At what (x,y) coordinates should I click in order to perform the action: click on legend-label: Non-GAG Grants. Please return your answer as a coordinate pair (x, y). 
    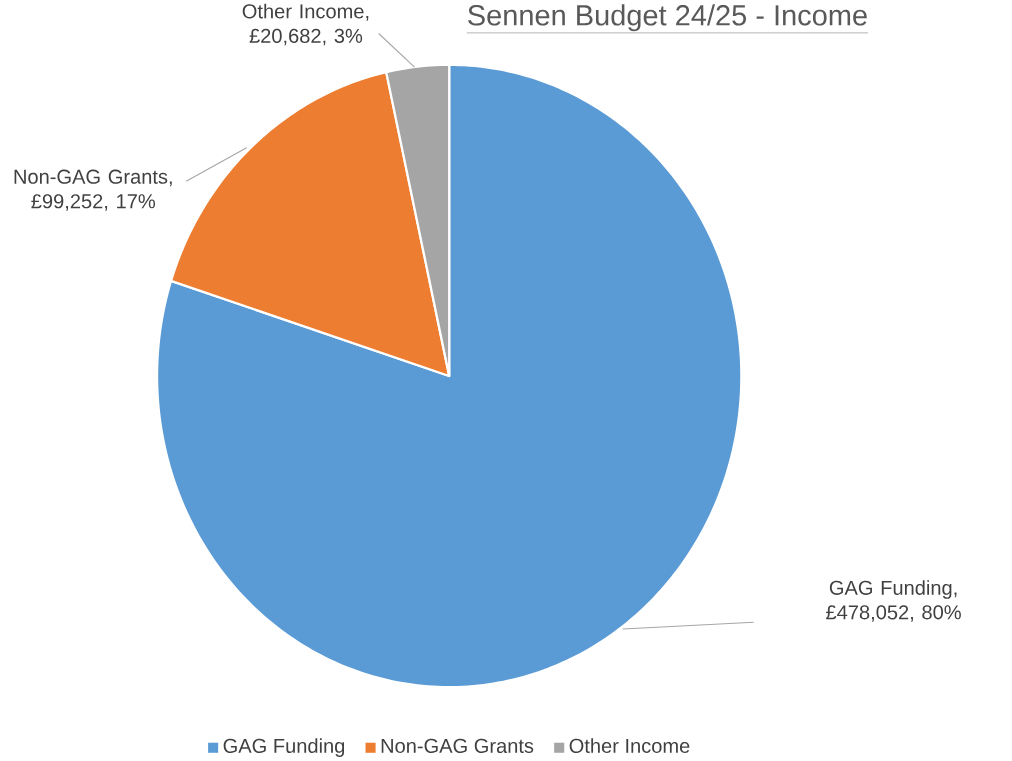
    Looking at the image, I should click on (457, 746).